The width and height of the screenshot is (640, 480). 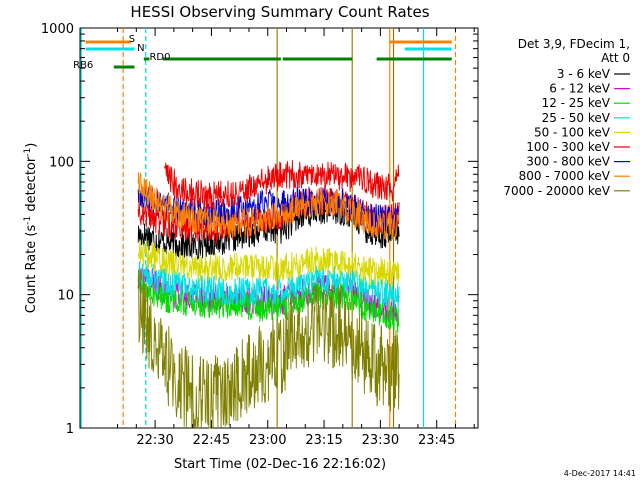 I want to click on x-axis-label: Start Time (02-Dec-16 22:16:02), so click(x=280, y=464).